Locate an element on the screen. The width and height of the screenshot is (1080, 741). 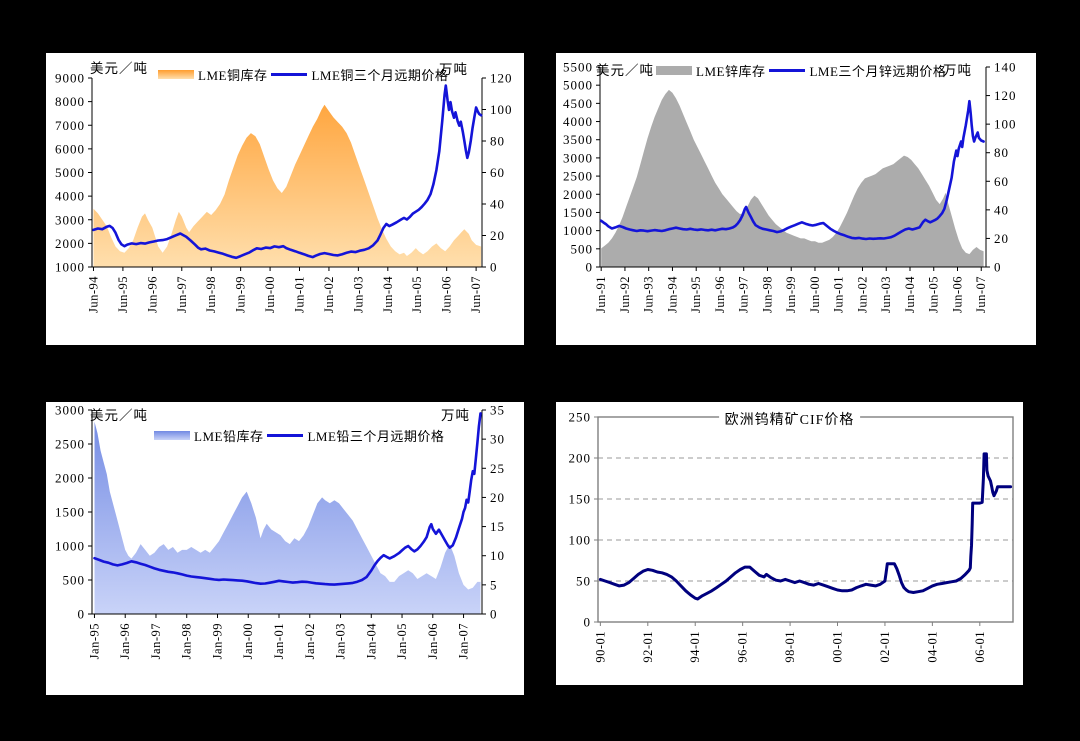
x-axis-tick-label: Jun-96 is located at coordinates (720, 294).